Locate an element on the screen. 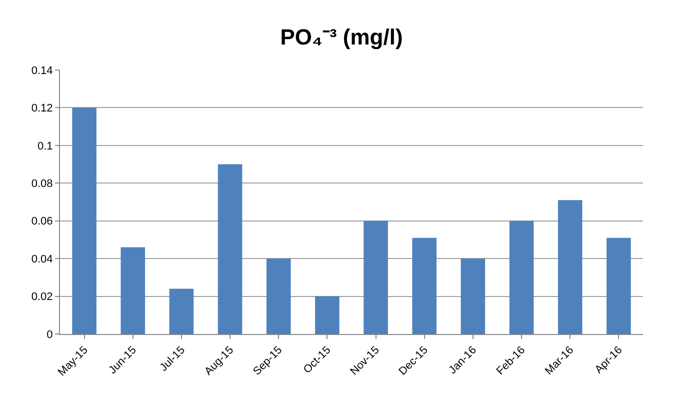 This screenshot has width=683, height=414. y-tick-label: 0.1 is located at coordinates (45, 146).